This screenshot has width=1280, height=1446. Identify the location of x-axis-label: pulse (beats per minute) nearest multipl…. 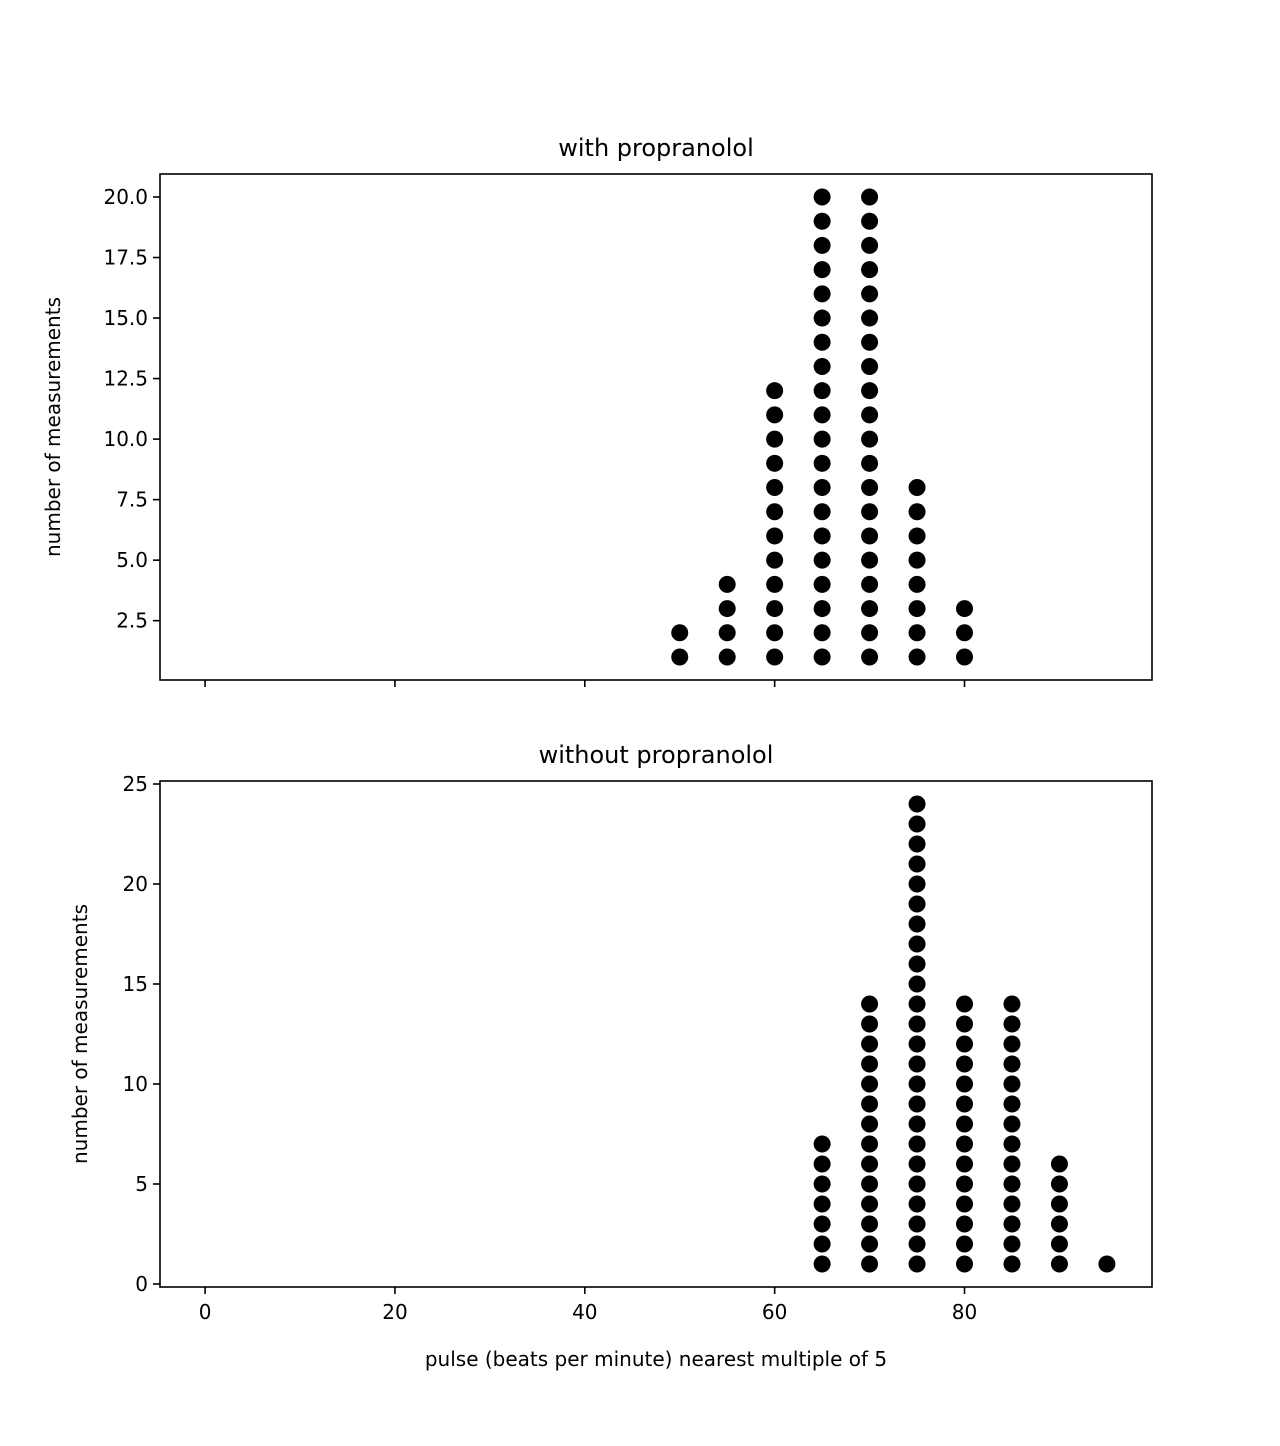
(656, 1359).